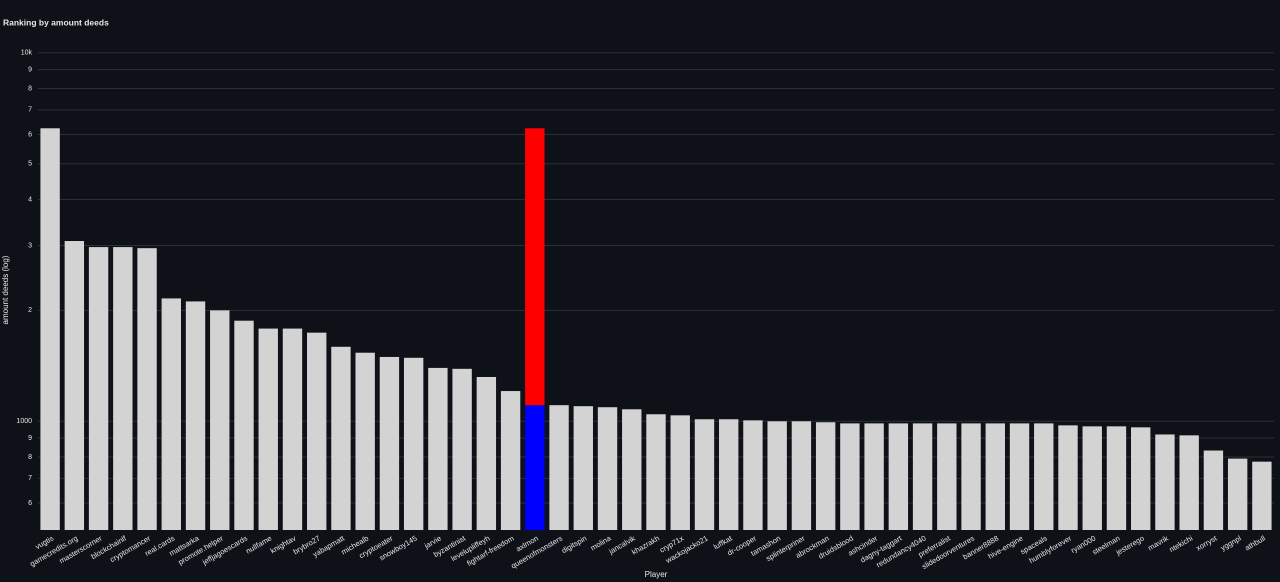  I want to click on x-axis-label: Player, so click(656, 574).